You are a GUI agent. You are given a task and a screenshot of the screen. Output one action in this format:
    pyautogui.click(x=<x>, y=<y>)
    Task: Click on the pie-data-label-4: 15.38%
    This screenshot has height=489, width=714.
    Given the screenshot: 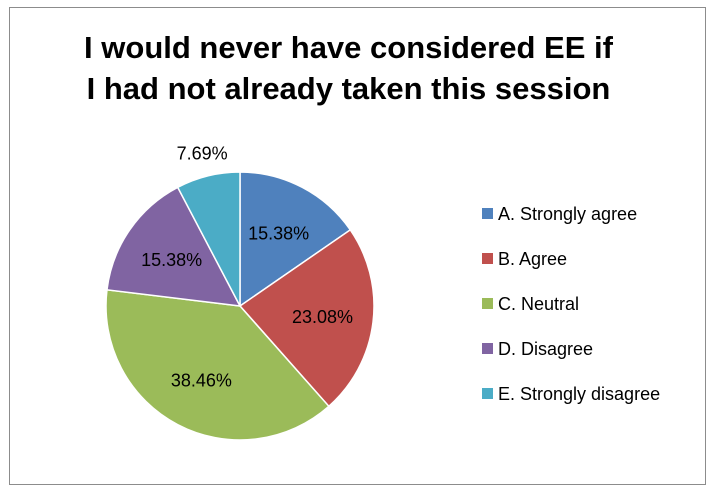 What is the action you would take?
    pyautogui.click(x=171, y=260)
    